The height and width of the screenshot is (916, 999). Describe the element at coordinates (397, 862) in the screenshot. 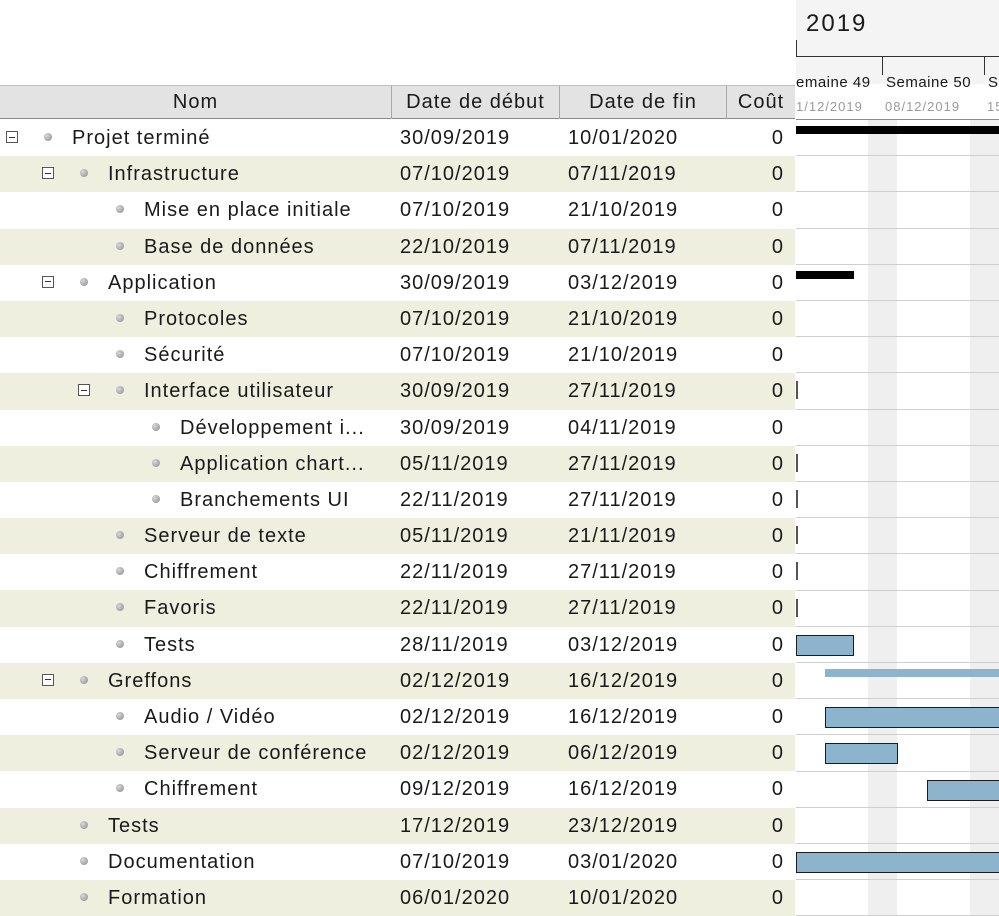

I see `task-row: Documentation 07/10/2019 03/01/2020 0` at that location.